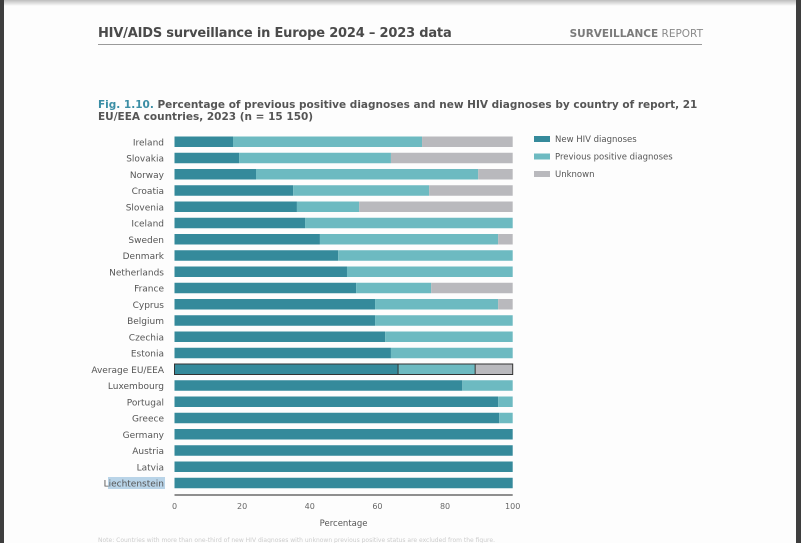 Image resolution: width=801 pixels, height=543 pixels. Describe the element at coordinates (282, 353) in the screenshot. I see `bar-new-hiv-diagnoses-estonia` at that location.